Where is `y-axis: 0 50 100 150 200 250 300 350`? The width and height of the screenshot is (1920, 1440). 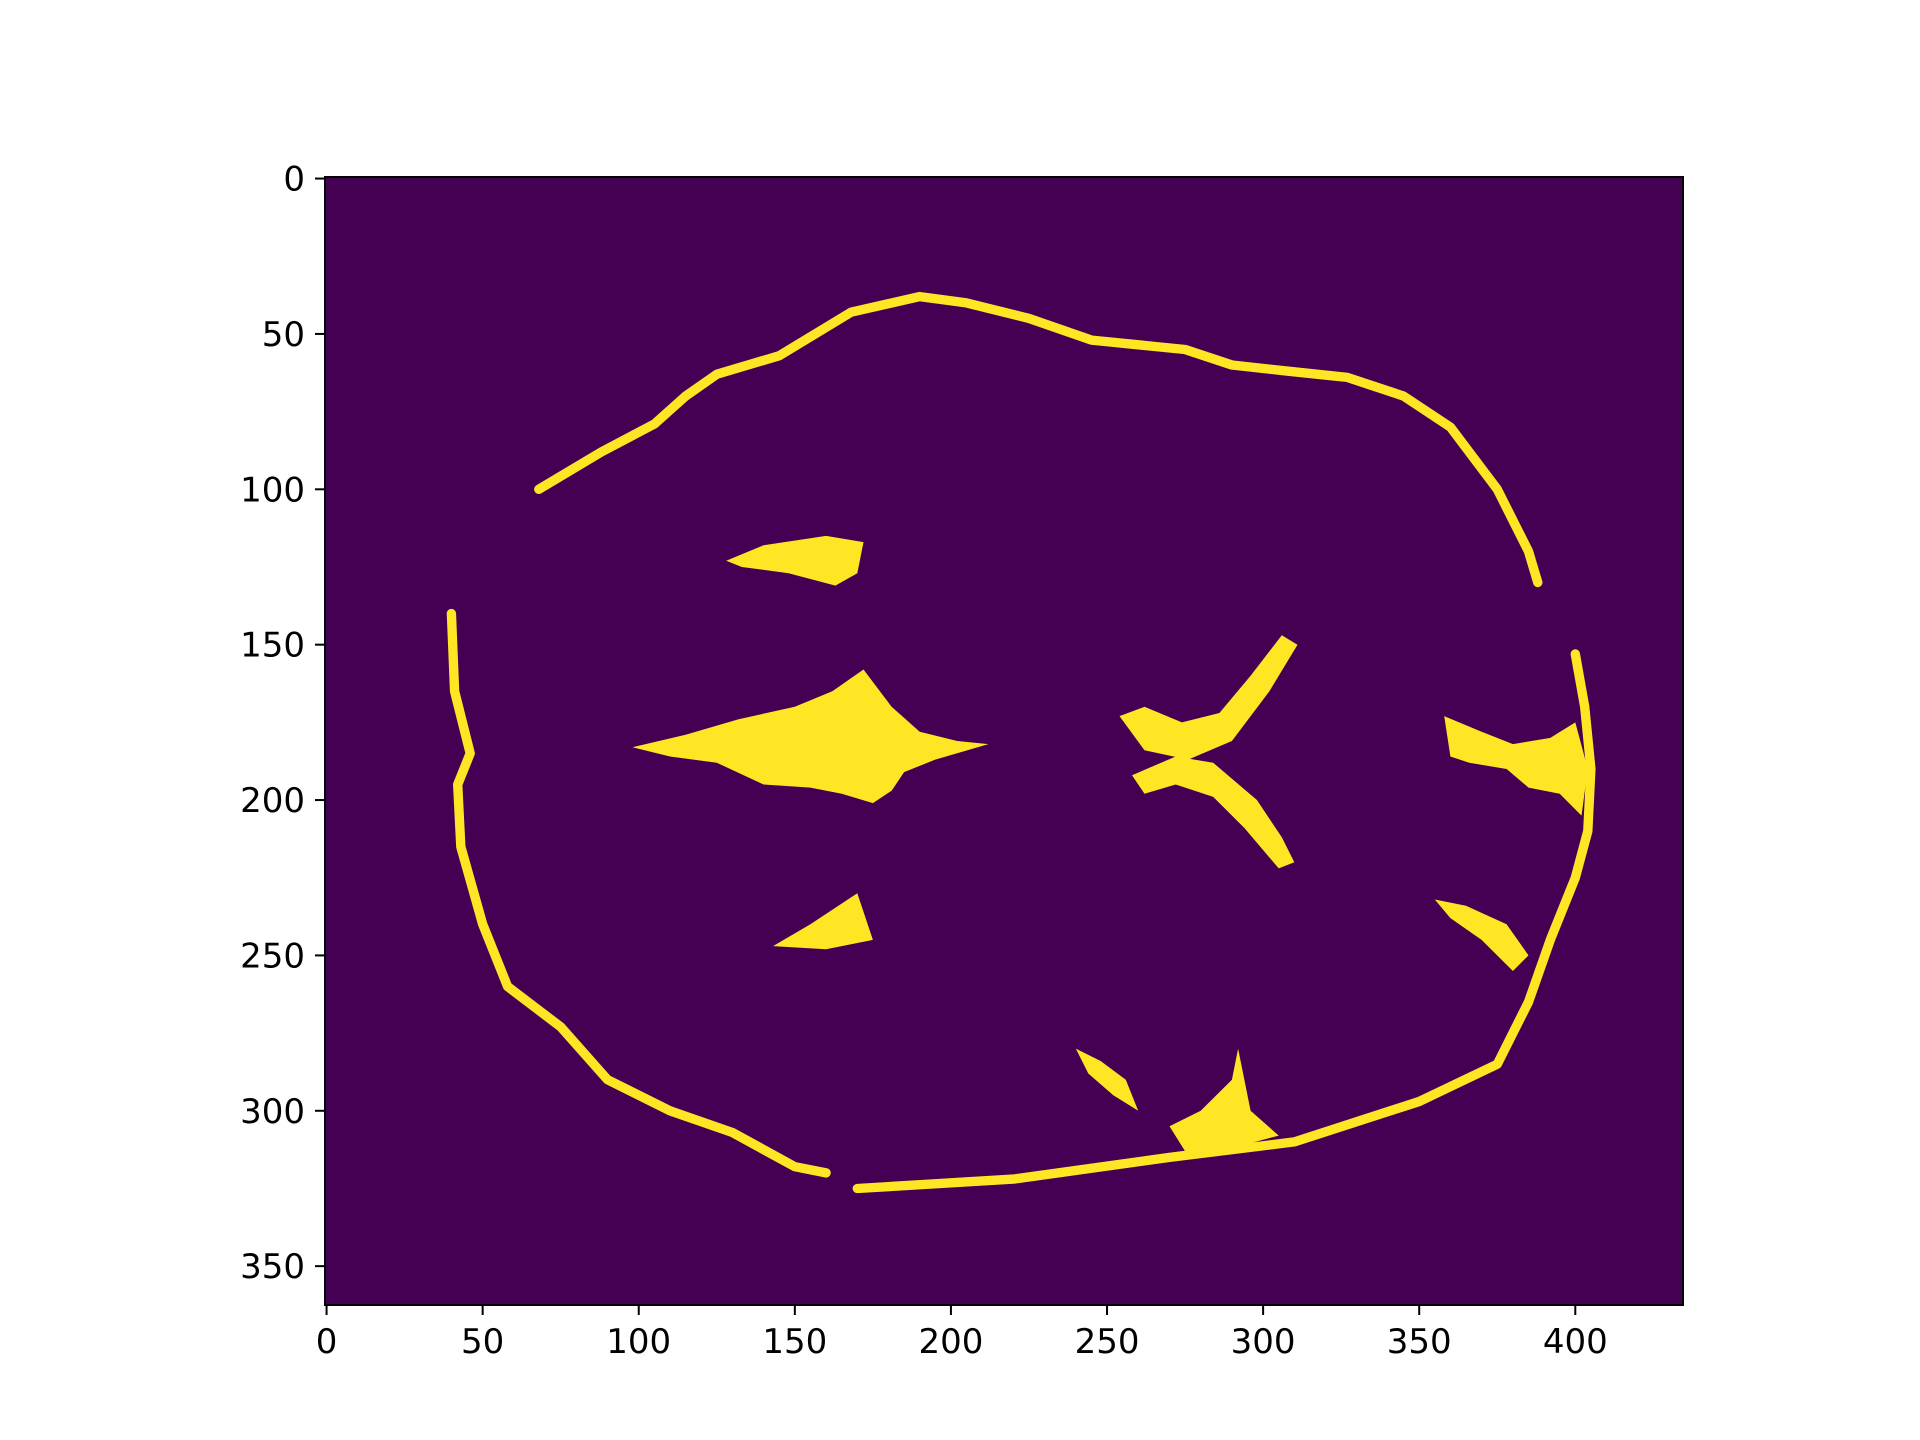
y-axis: 0 50 100 150 200 250 300 350 is located at coordinates (282, 723).